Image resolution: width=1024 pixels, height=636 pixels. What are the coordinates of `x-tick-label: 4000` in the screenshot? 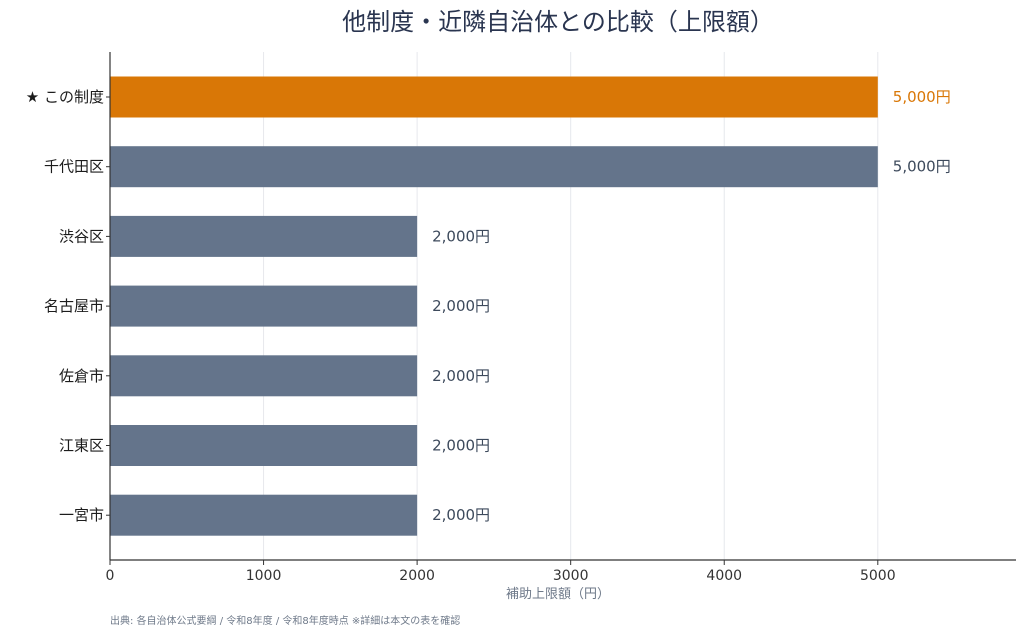 It's located at (724, 576).